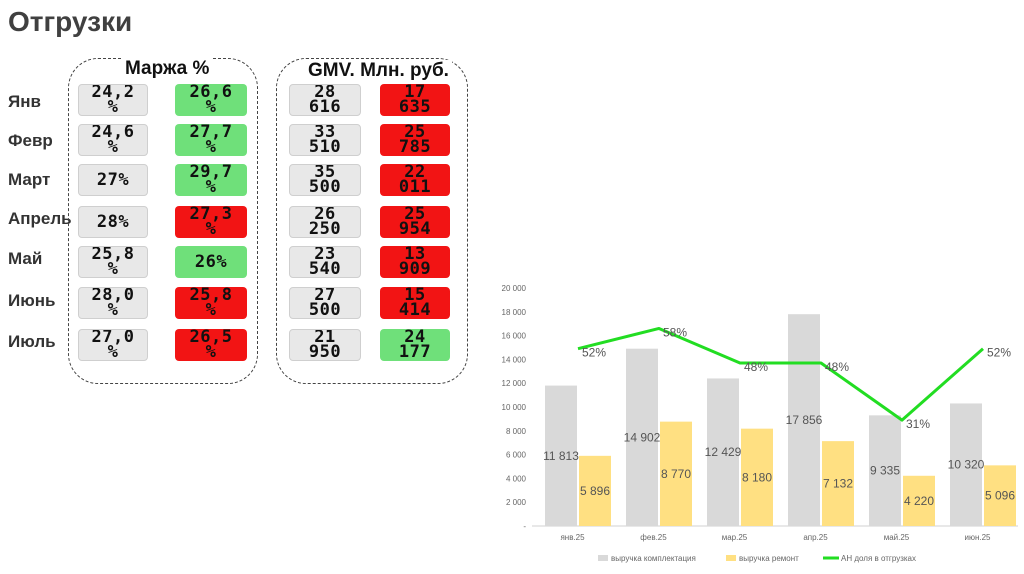  Describe the element at coordinates (32, 341) in the screenshot. I see `month-label: Июль` at that location.